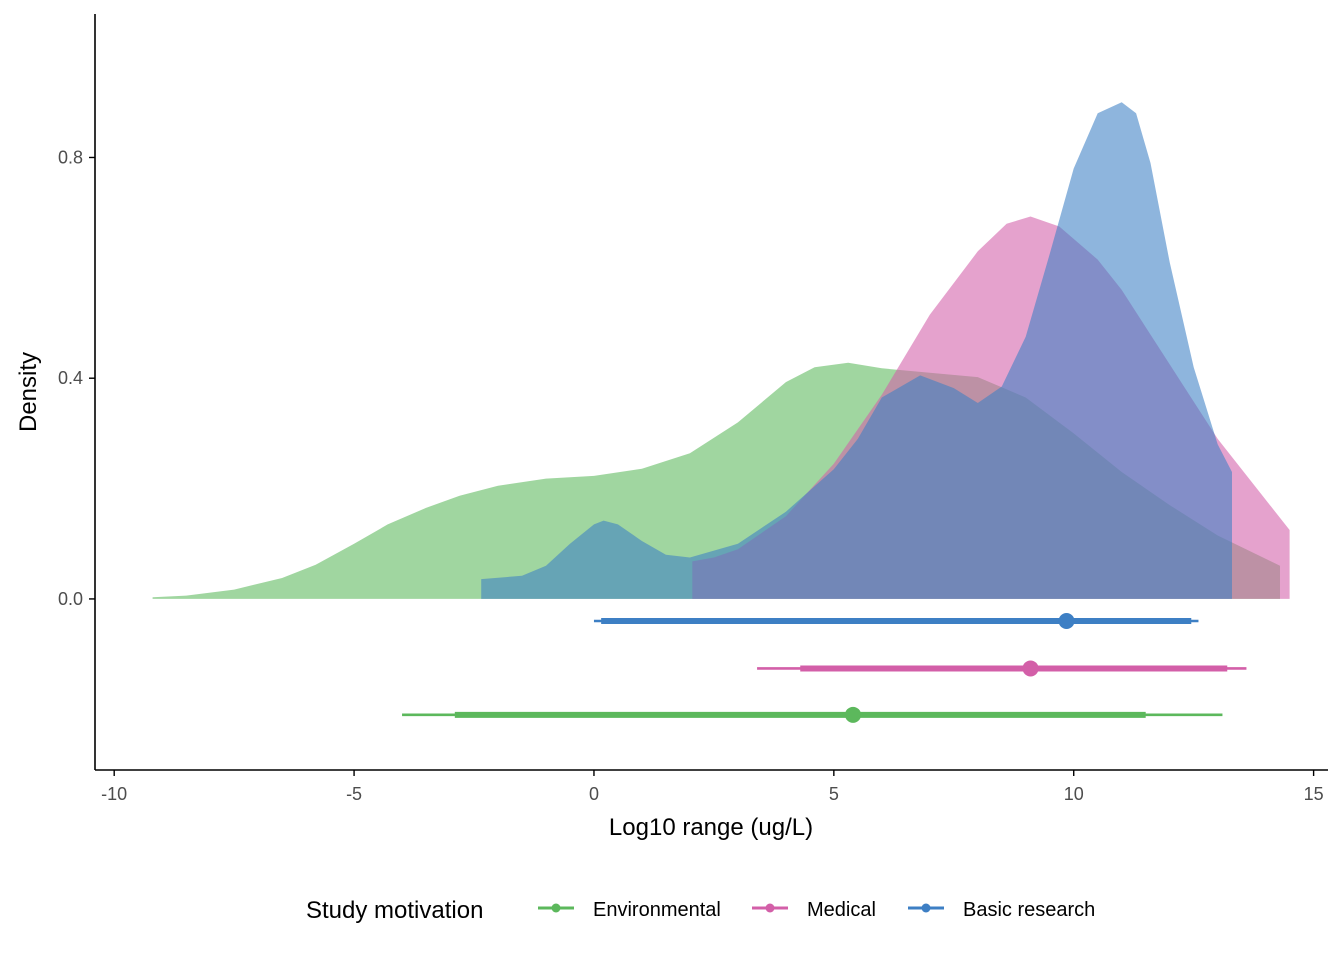 Image resolution: width=1344 pixels, height=960 pixels. What do you see at coordinates (657, 910) in the screenshot?
I see `legend-label: Environmental` at bounding box center [657, 910].